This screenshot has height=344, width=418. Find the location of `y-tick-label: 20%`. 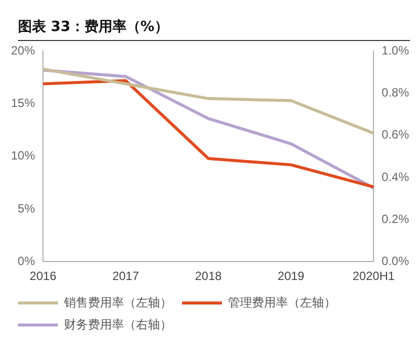

y-tick-label: 20% is located at coordinates (23, 51).